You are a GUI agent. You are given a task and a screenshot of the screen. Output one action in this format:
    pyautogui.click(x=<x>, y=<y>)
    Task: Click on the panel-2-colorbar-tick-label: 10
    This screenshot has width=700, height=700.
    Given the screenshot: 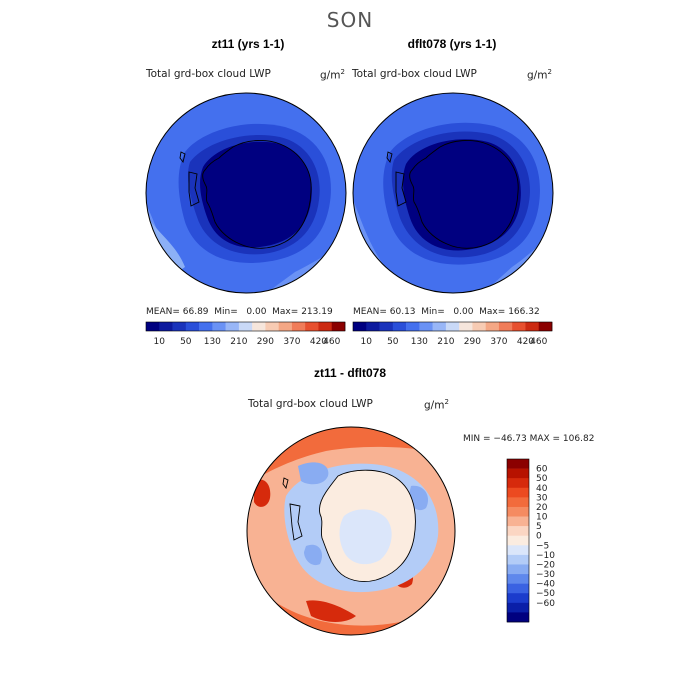 What is the action you would take?
    pyautogui.click(x=367, y=342)
    